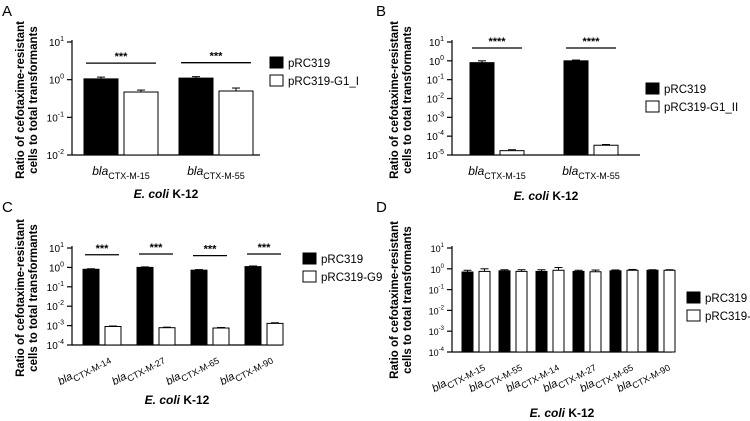 Image resolution: width=750 pixels, height=421 pixels. Describe the element at coordinates (7, 207) in the screenshot. I see `panel-letter: C` at that location.